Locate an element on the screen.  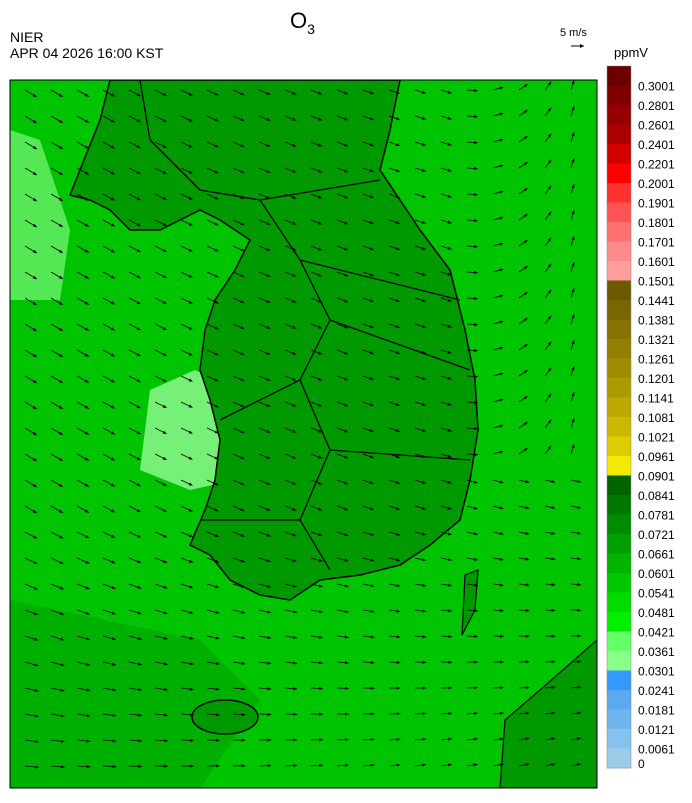
unit: ppmV is located at coordinates (631, 52).